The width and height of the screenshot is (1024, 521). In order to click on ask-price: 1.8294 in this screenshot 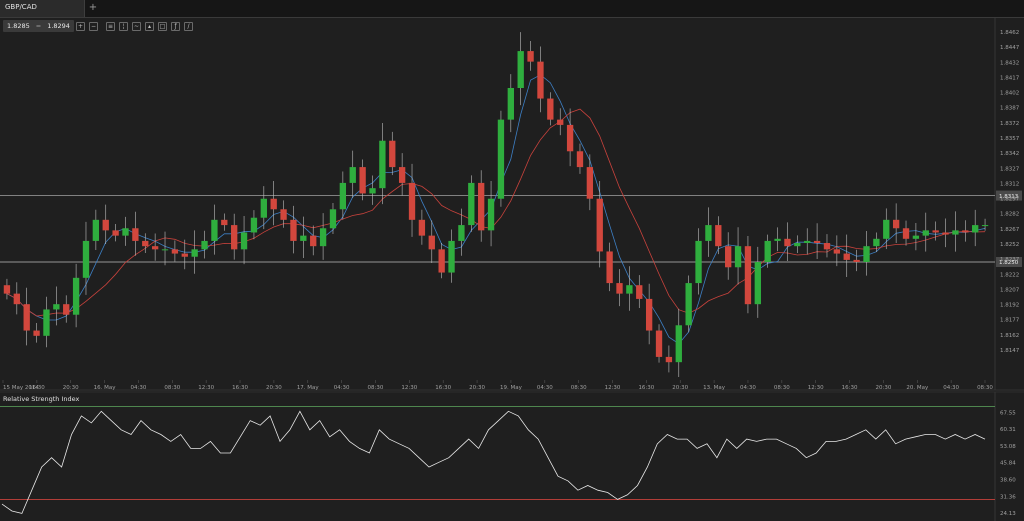, I will do `click(58, 26)`.